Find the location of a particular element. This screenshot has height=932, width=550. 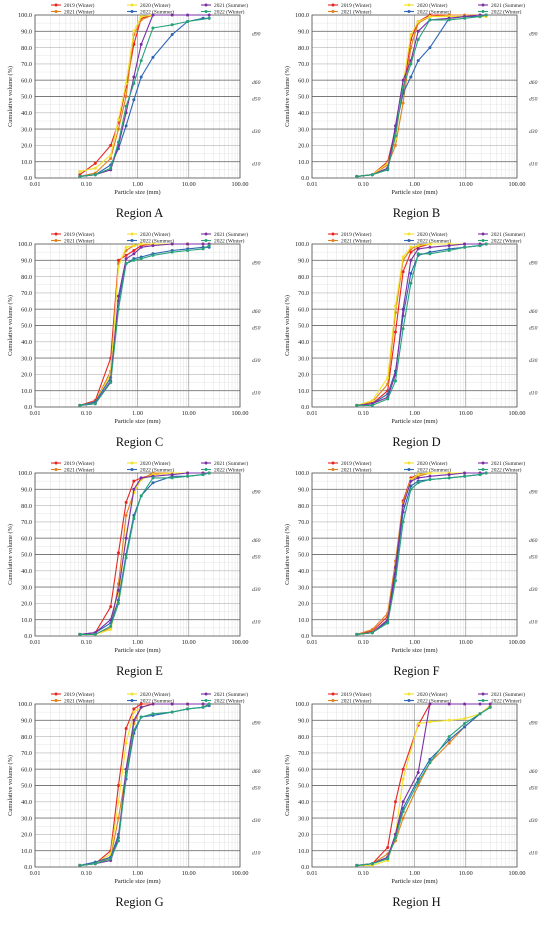

x-tick-label: 0.01 is located at coordinates (312, 873).